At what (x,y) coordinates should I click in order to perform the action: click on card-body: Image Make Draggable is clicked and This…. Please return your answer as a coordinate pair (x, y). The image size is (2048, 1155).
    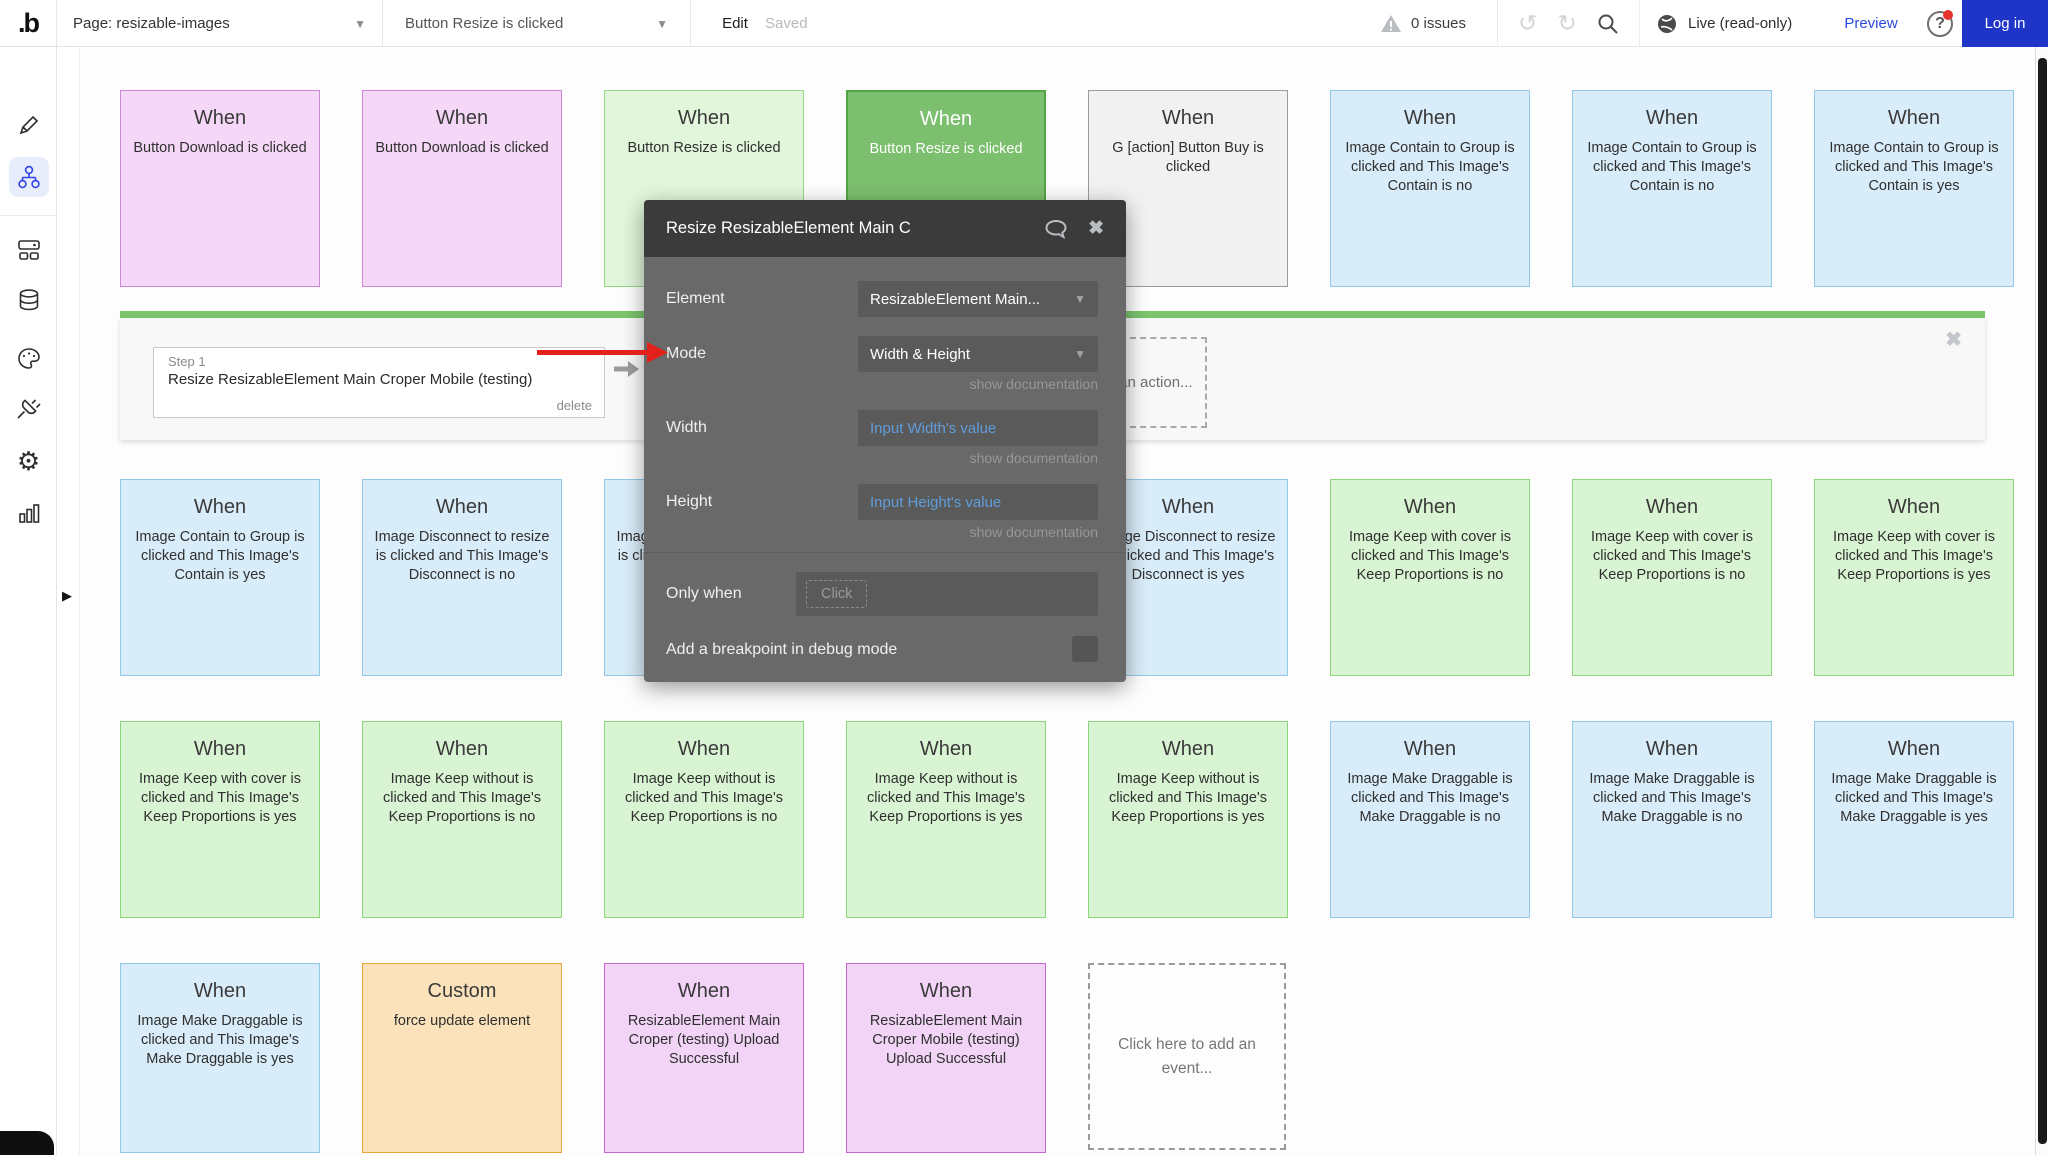
    Looking at the image, I should click on (1914, 798).